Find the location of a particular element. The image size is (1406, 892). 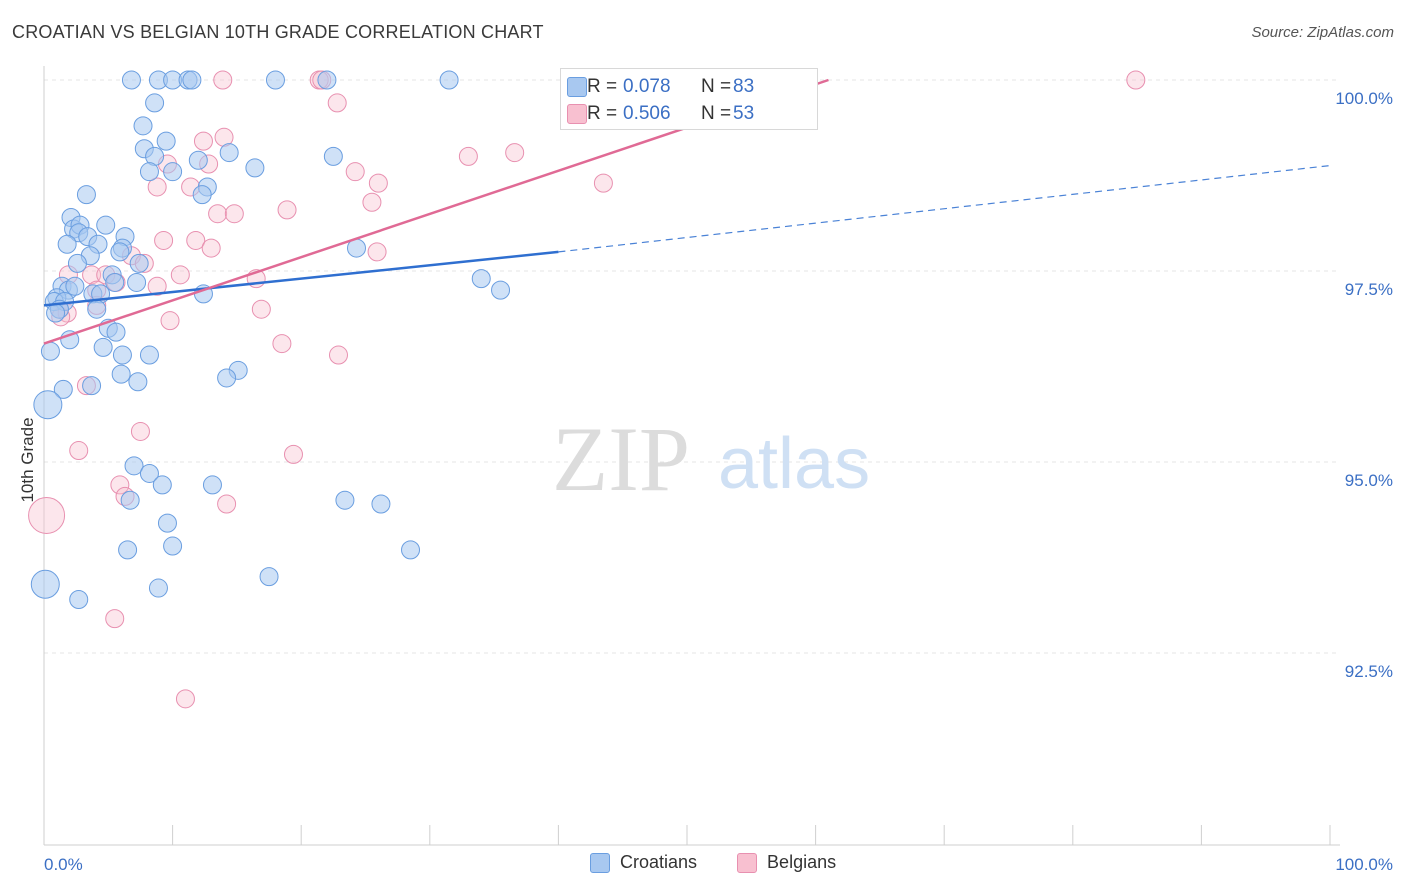

stats-row-belgians: R = 0.506 N = 53 is located at coordinates (661, 114).